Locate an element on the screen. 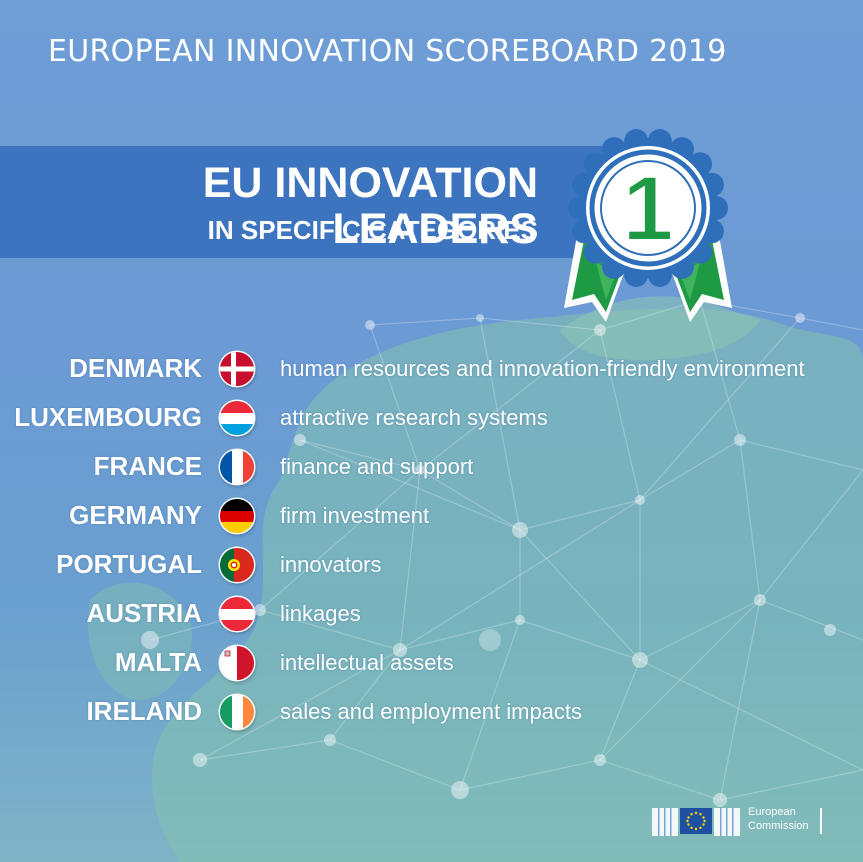 Image resolution: width=863 pixels, height=862 pixels. list-item: MALTA intellectual assets is located at coordinates (431, 663).